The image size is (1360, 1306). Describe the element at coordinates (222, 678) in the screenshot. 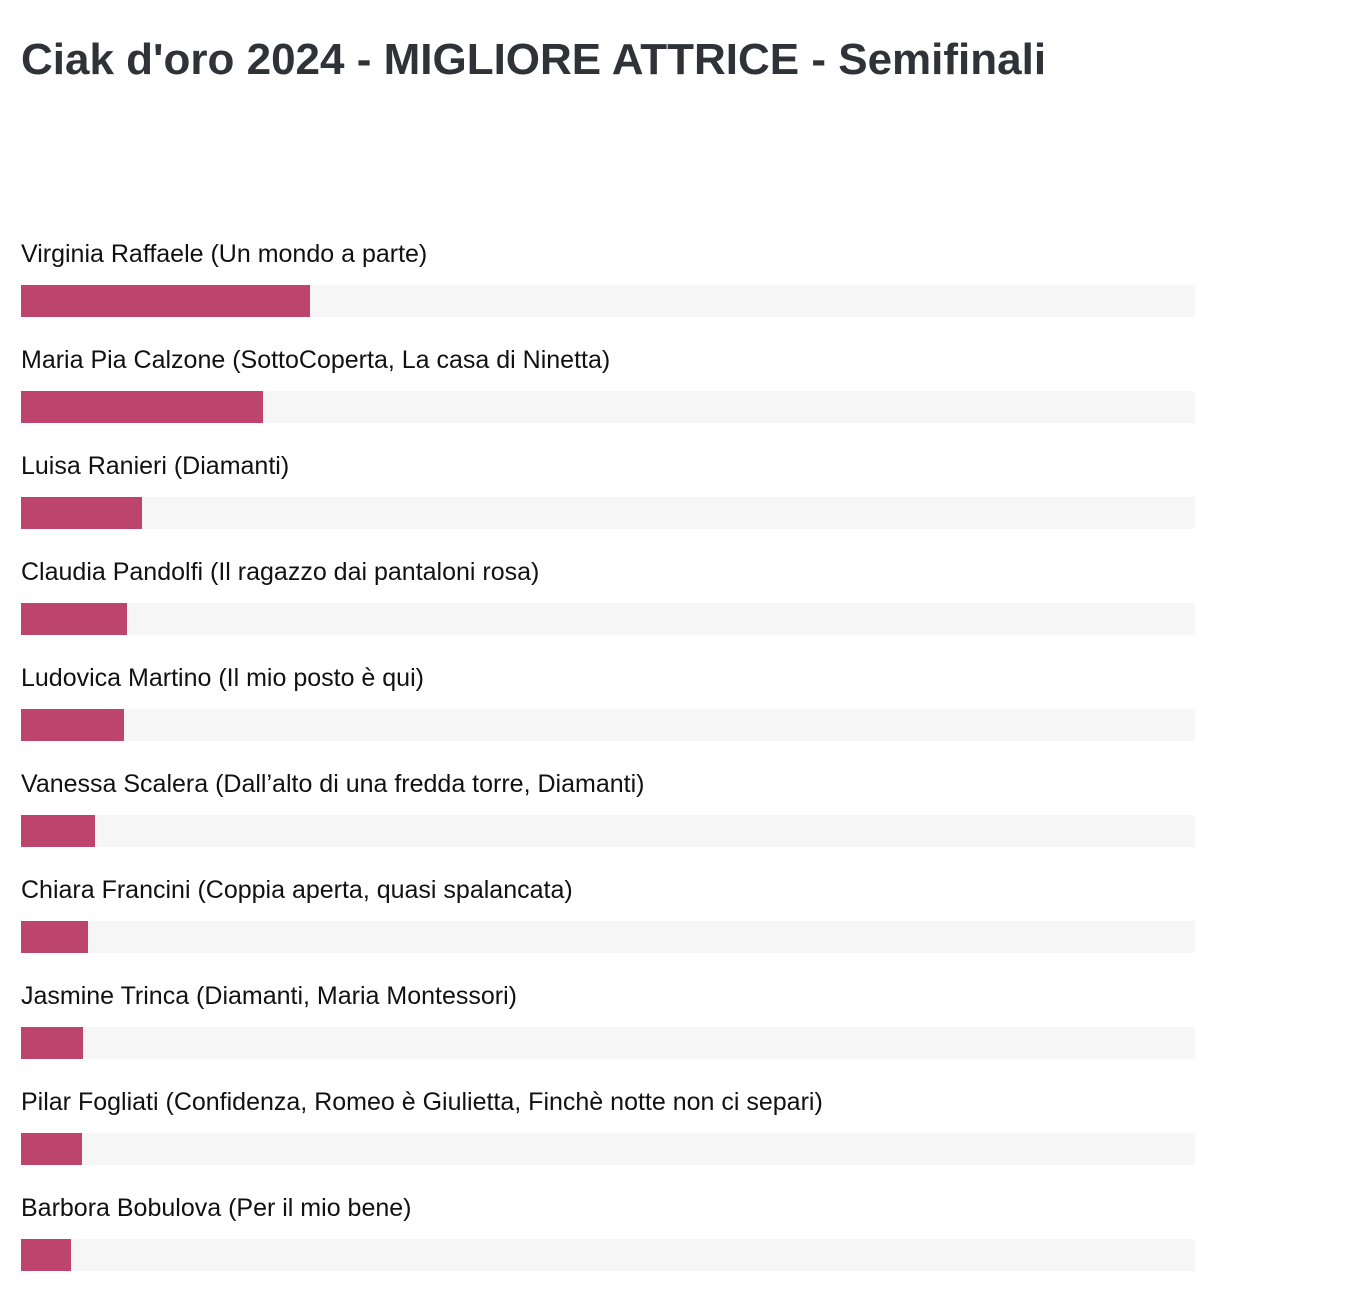

I see `candidate-label: Ludovica Martino (Il mio posto è qui)` at that location.